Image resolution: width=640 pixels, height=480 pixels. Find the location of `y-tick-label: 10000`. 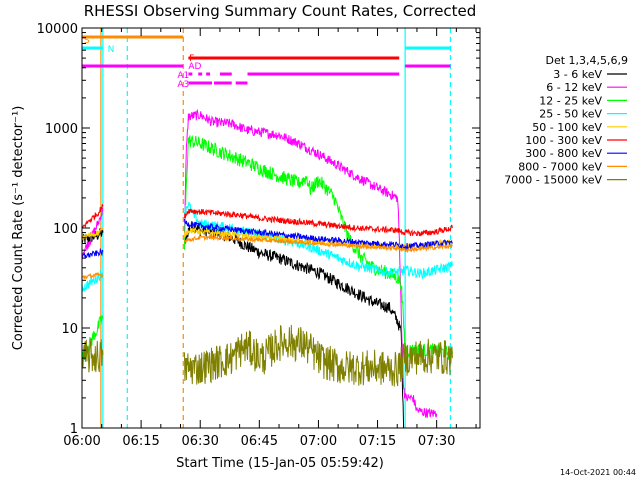

y-tick-label: 10000 is located at coordinates (57, 29).